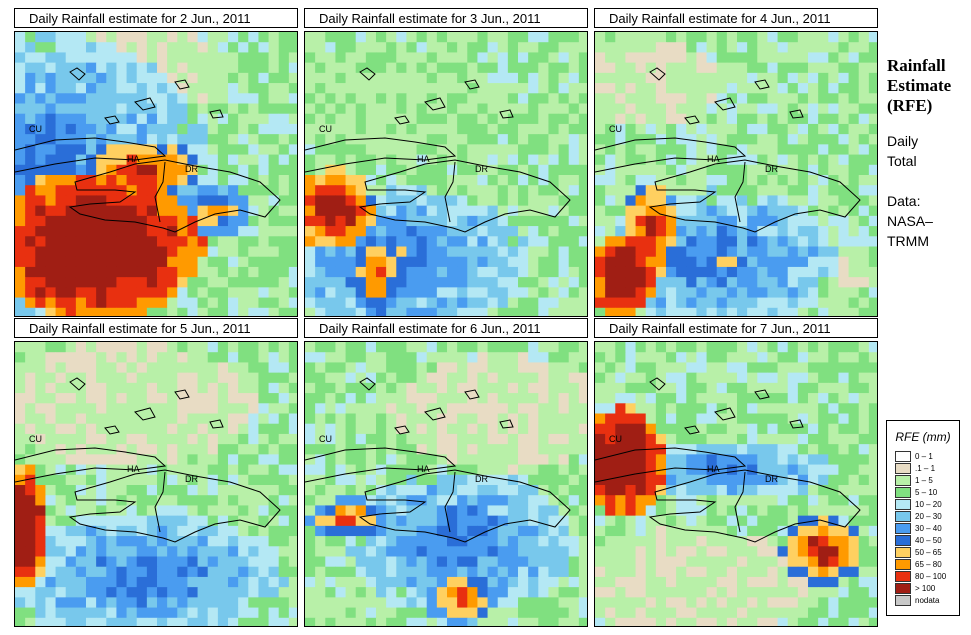 This screenshot has width=971, height=635. Describe the element at coordinates (191, 169) in the screenshot. I see `country-label: DR` at that location.